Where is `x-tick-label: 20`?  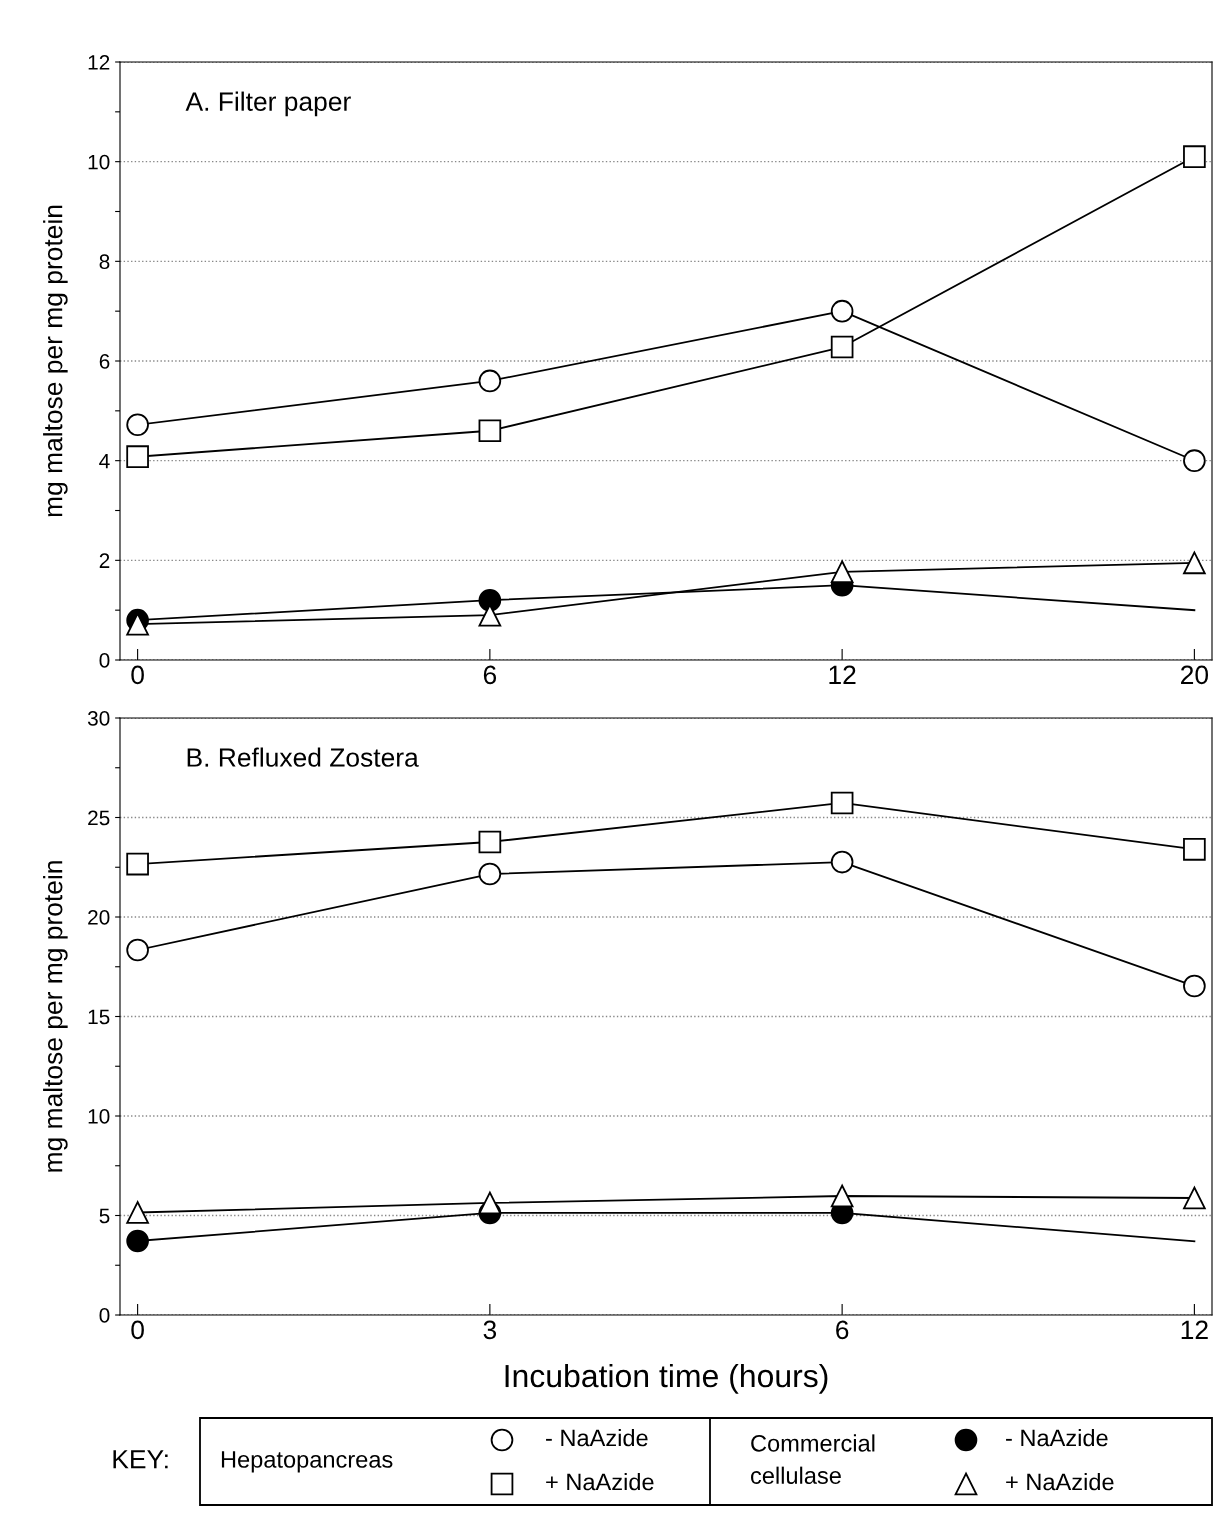 x-tick-label: 20 is located at coordinates (1195, 675).